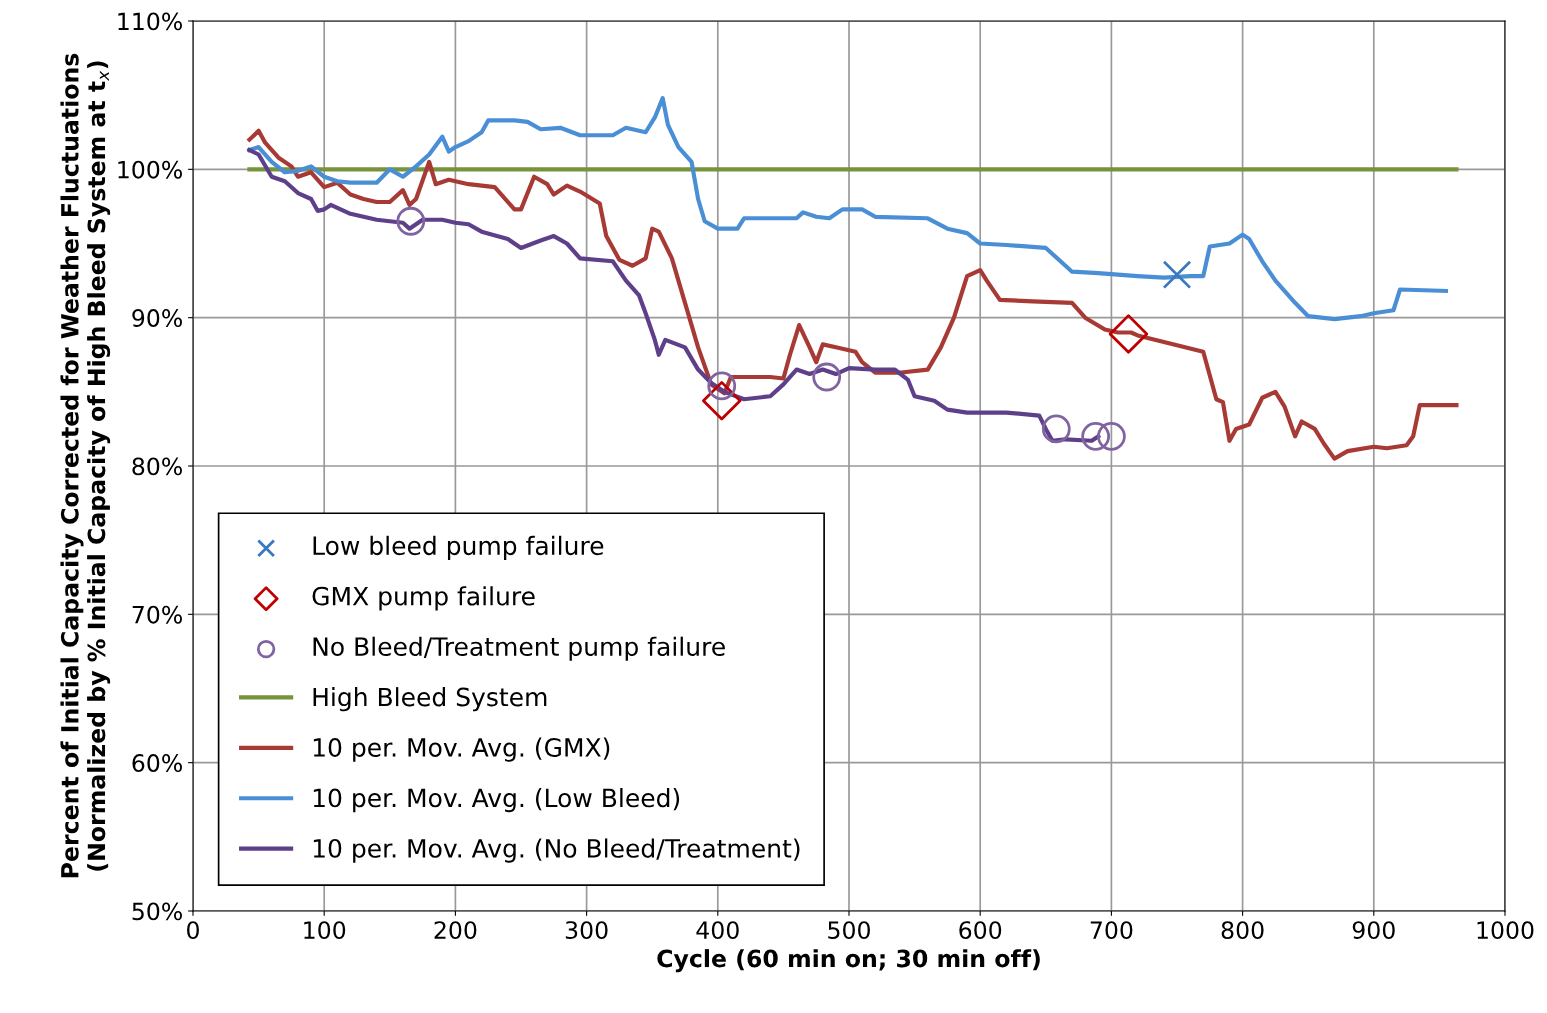  What do you see at coordinates (157, 466) in the screenshot?
I see `y-tick-label: 80%` at bounding box center [157, 466].